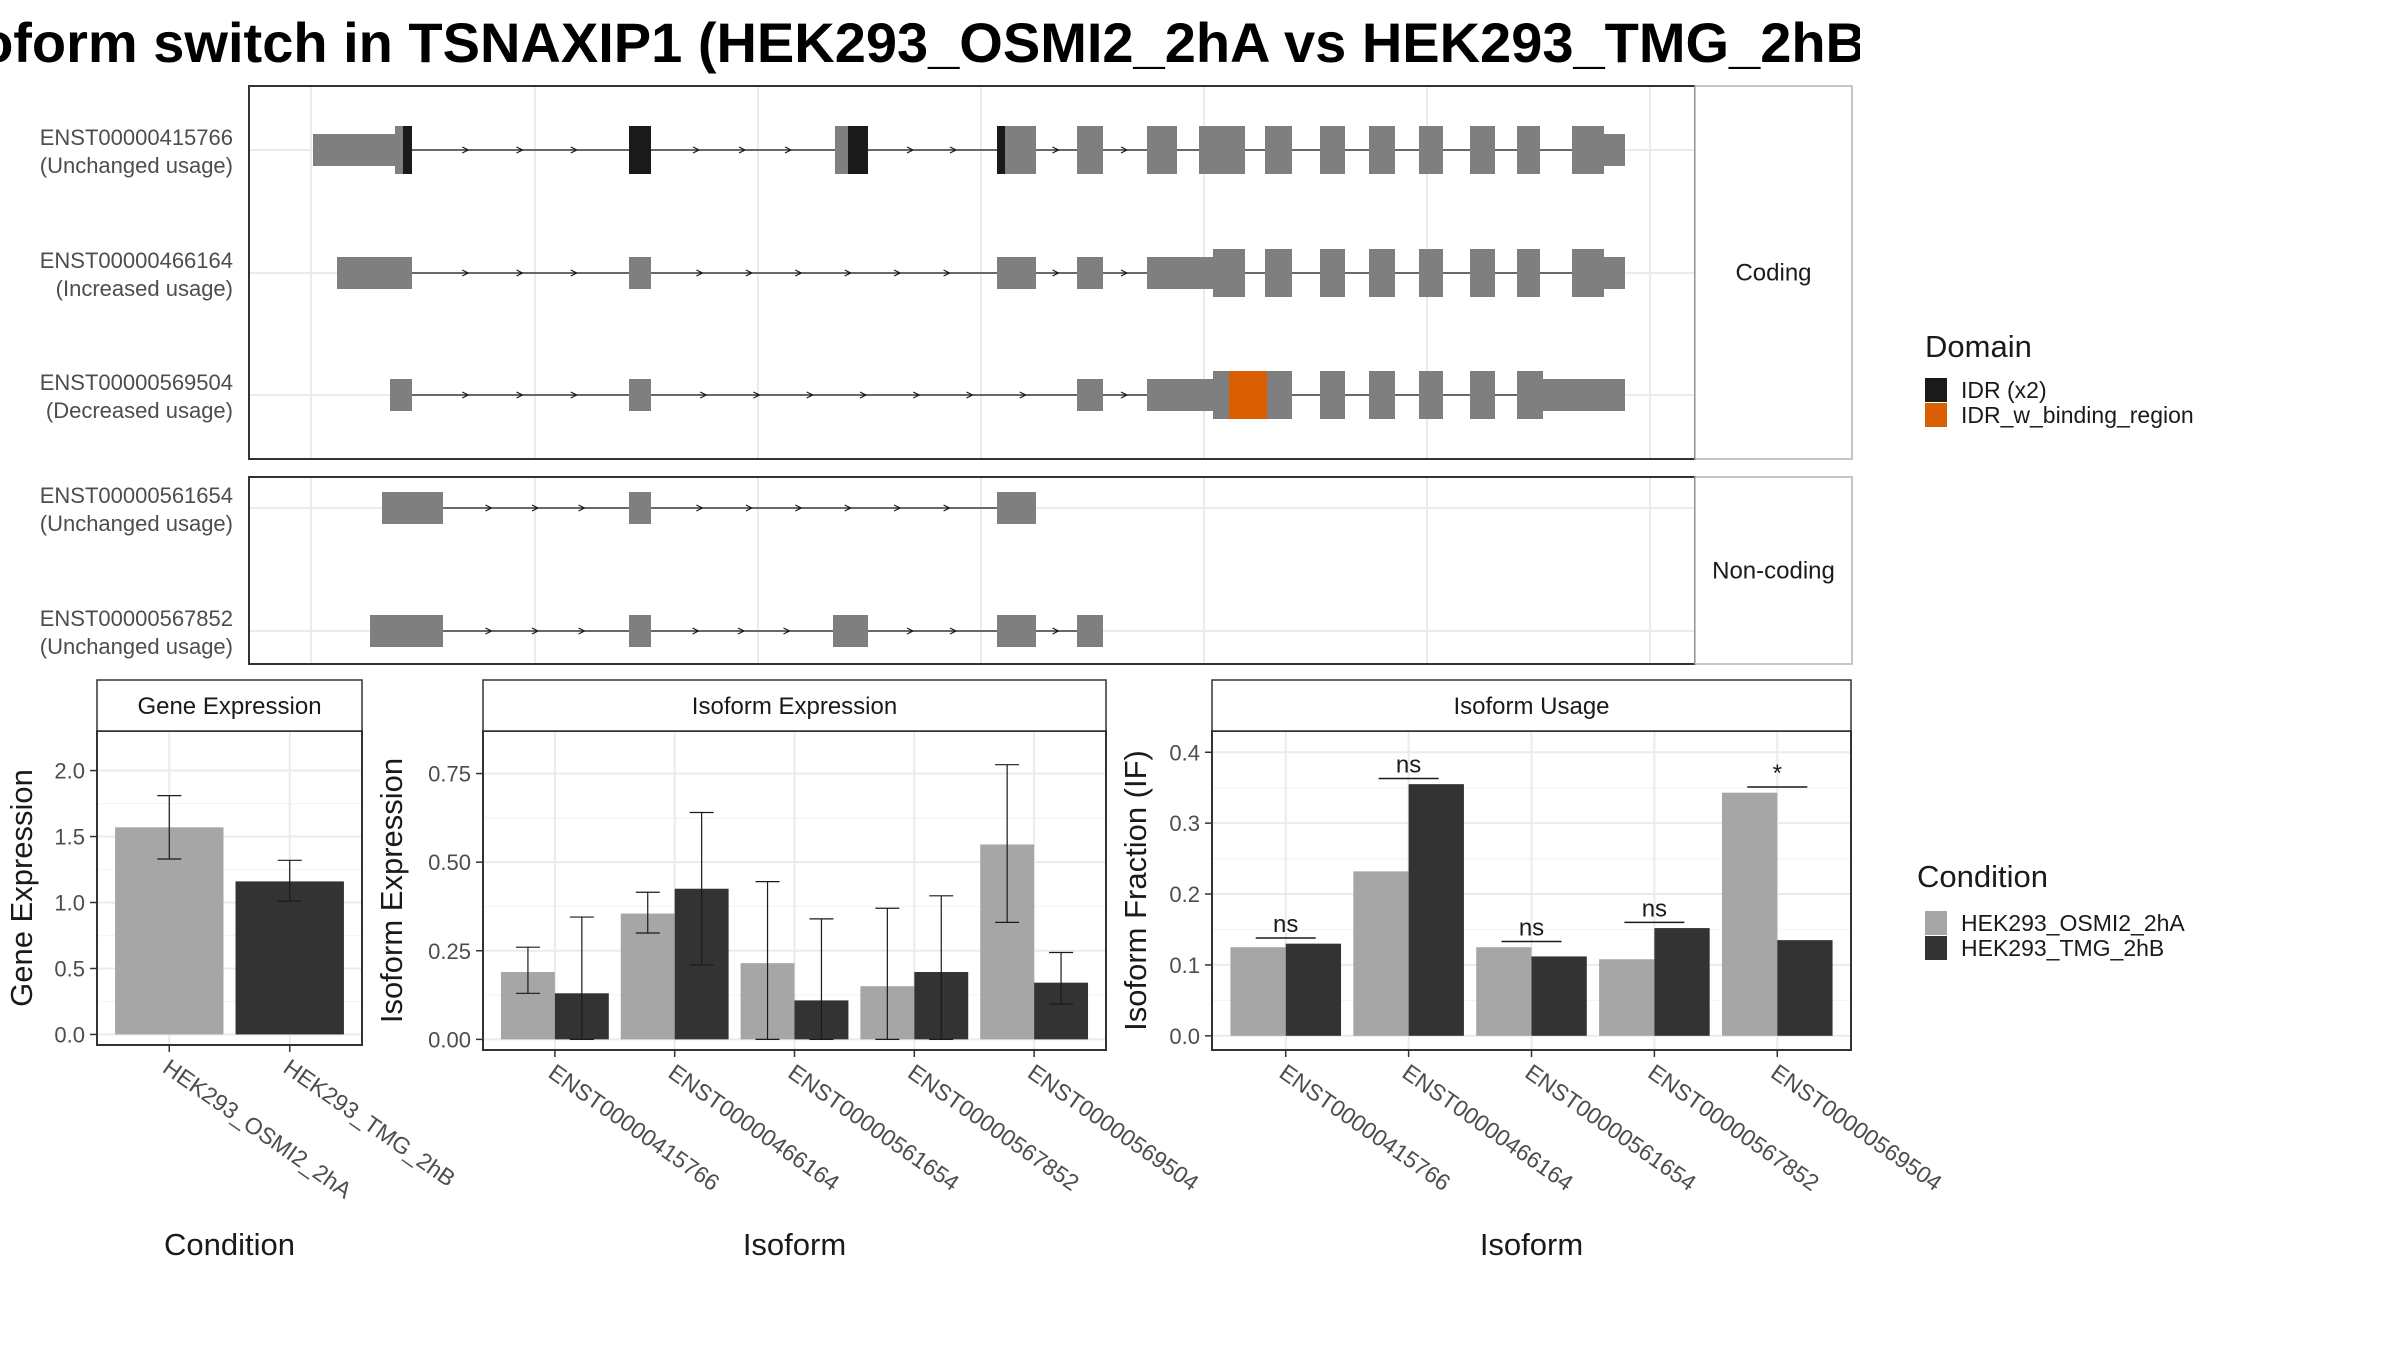 This screenshot has height=1350, width=2400. What do you see at coordinates (136, 382) in the screenshot?
I see `transcript-id-label: ENST00000569504` at bounding box center [136, 382].